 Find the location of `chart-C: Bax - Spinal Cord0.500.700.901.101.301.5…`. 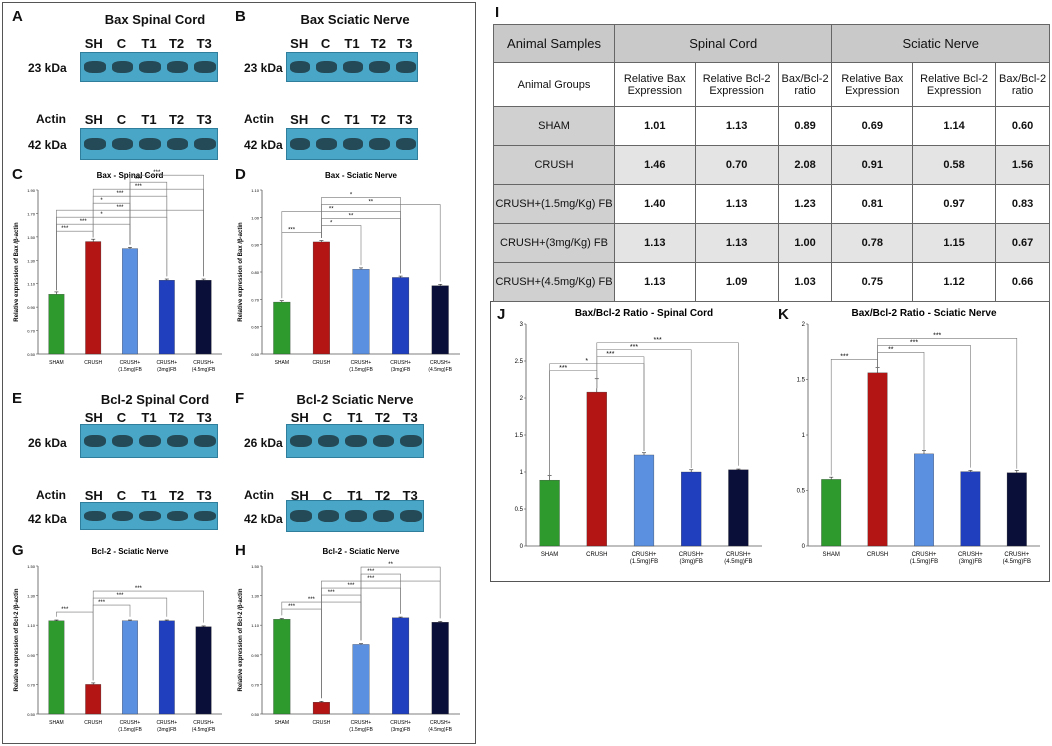

chart-C: Bax - Spinal Cord0.500.700.901.101.301.5… is located at coordinates (118, 271).